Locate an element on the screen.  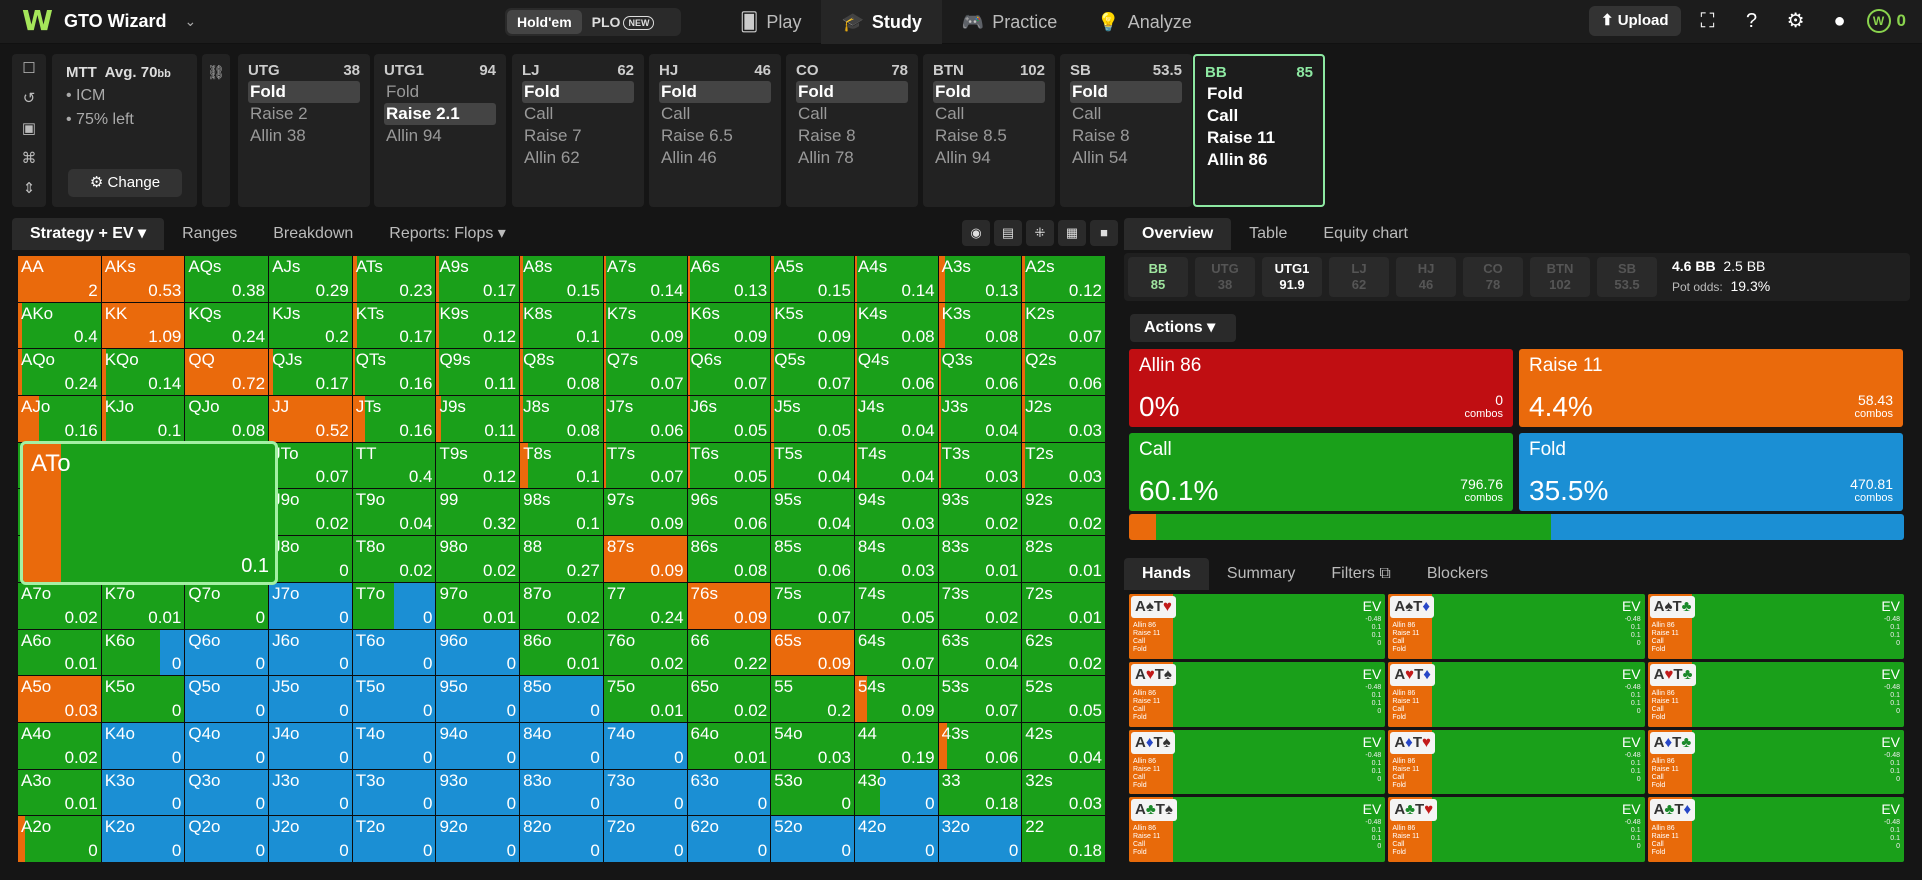
matrix-cell-65o: 65o 0.02 is located at coordinates (729, 699).